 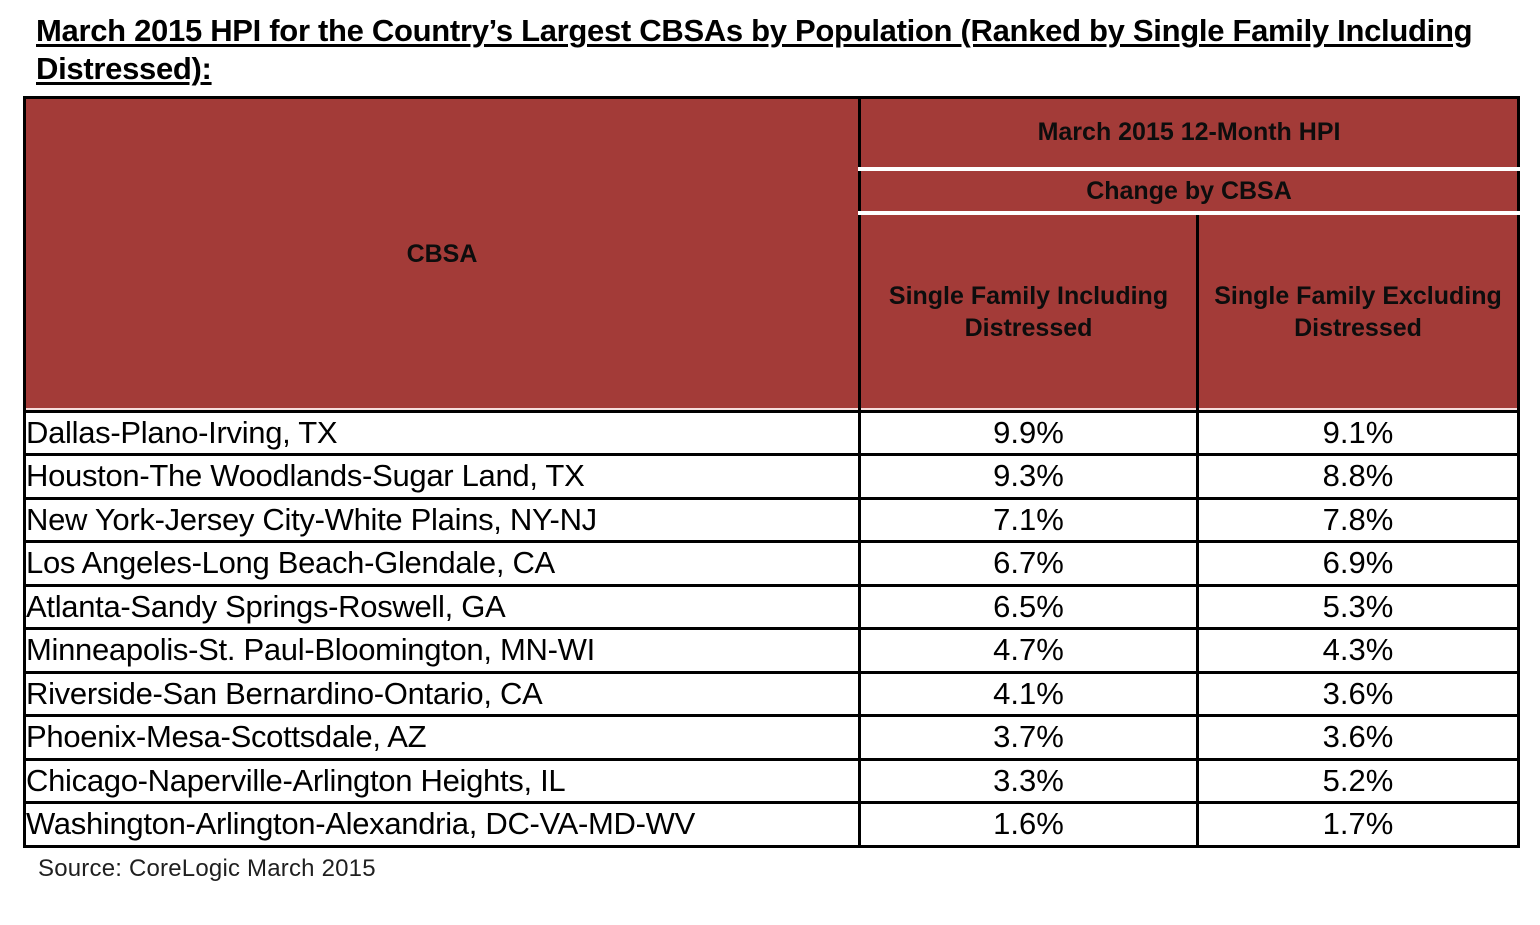 I want to click on including-value-cell: 3.7%, so click(x=1028, y=737).